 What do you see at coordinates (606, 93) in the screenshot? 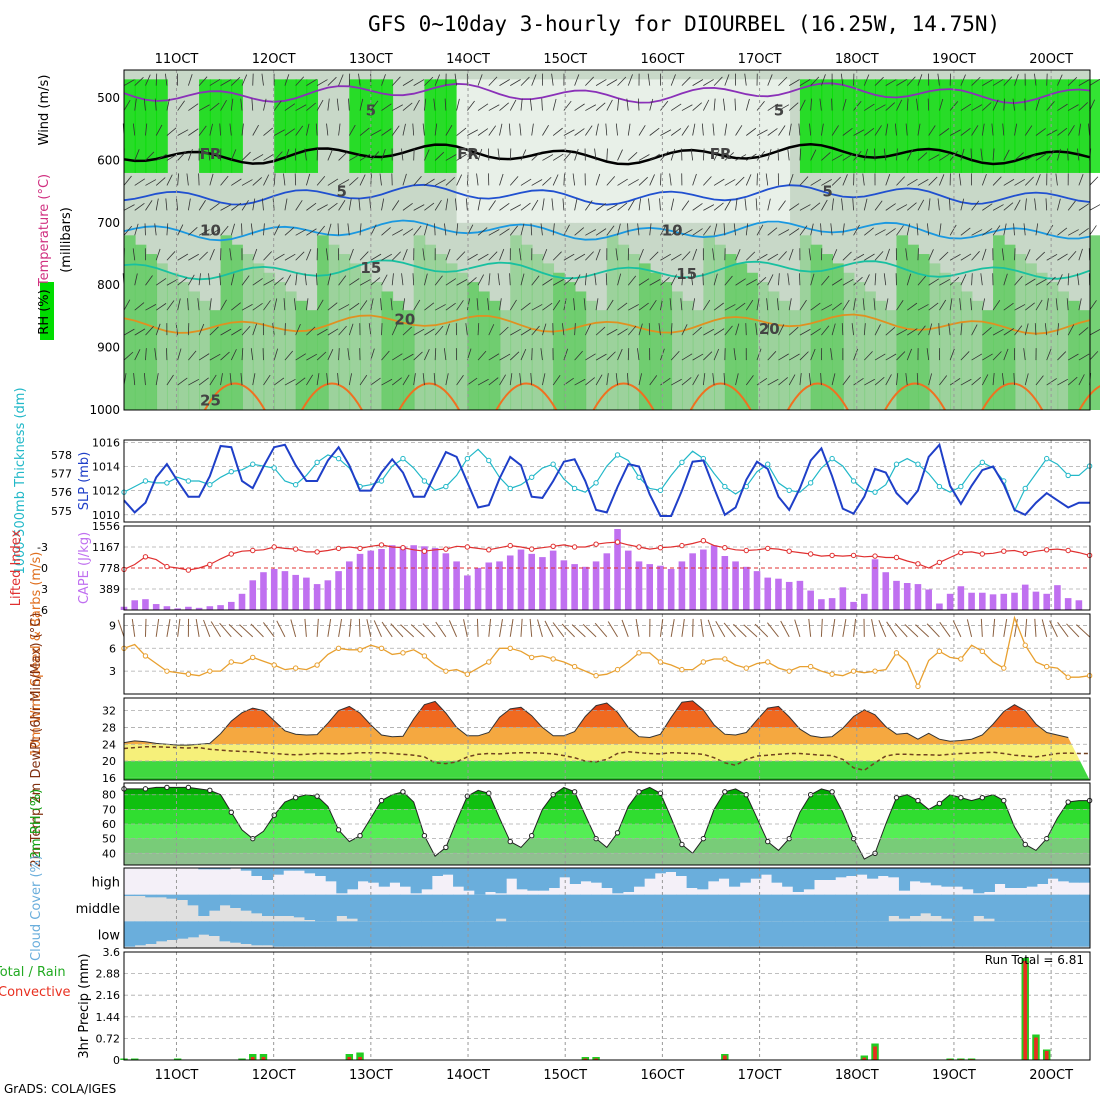
I see `isotherm-line` at bounding box center [606, 93].